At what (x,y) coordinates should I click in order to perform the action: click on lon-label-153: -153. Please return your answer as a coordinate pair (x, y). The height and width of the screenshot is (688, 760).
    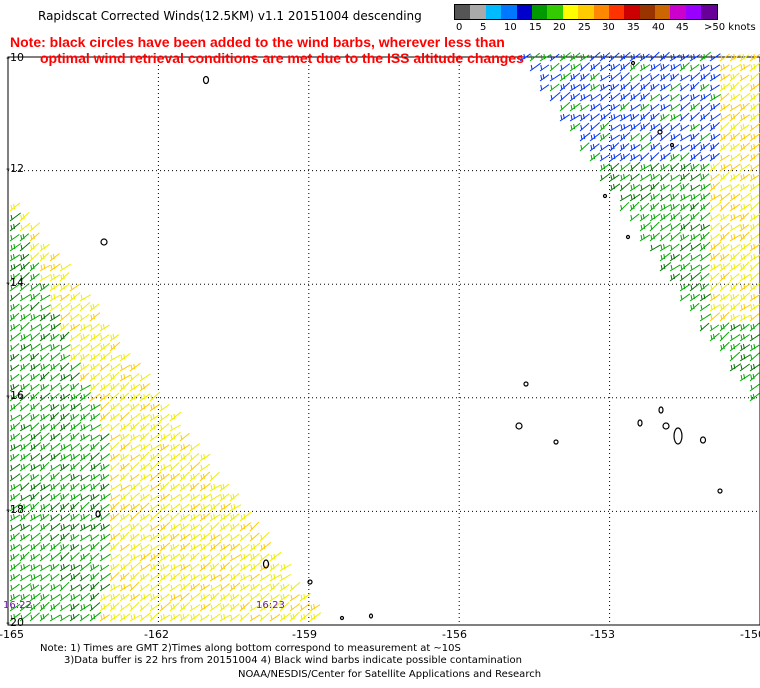
    Looking at the image, I should click on (602, 634).